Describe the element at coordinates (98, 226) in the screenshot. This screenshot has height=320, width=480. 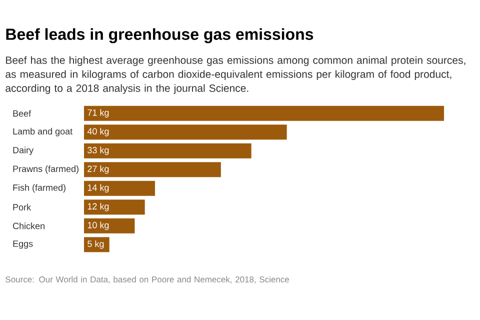
I see `data-label: 10 kg` at that location.